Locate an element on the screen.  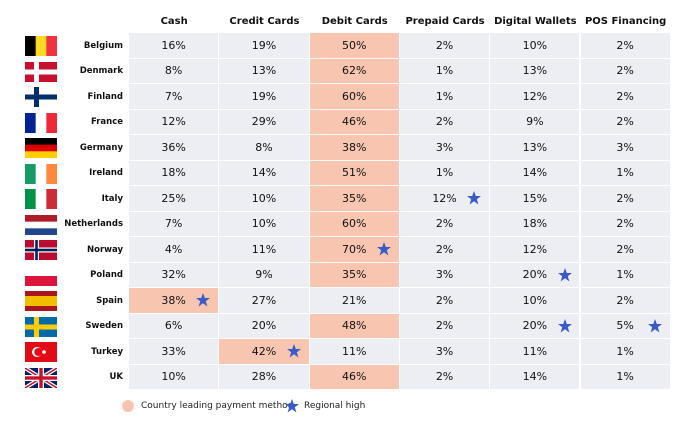
legend-label: Regional high is located at coordinates (335, 406).